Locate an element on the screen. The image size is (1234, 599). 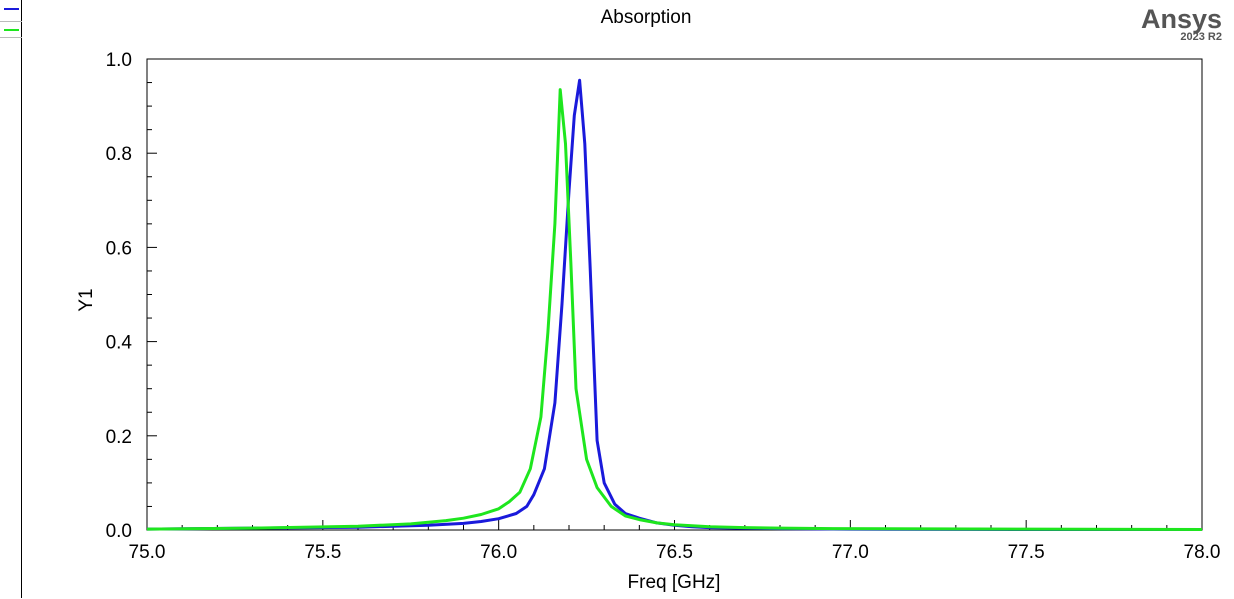
x-tick-label: 75.5 is located at coordinates (322, 552).